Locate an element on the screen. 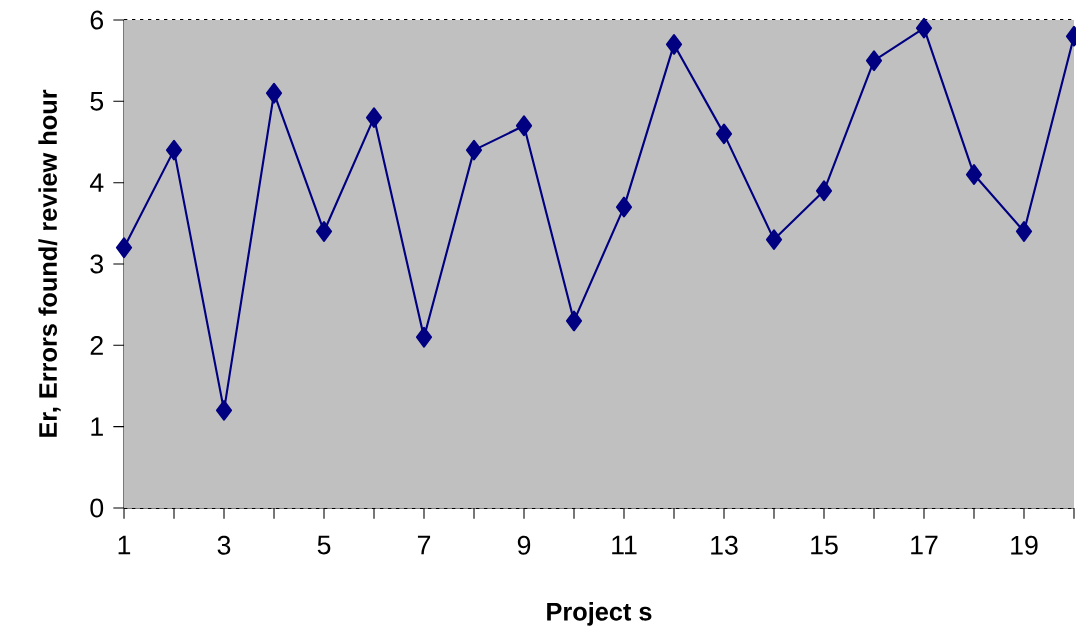 The width and height of the screenshot is (1076, 639). x-tick-label: 17 is located at coordinates (924, 545).